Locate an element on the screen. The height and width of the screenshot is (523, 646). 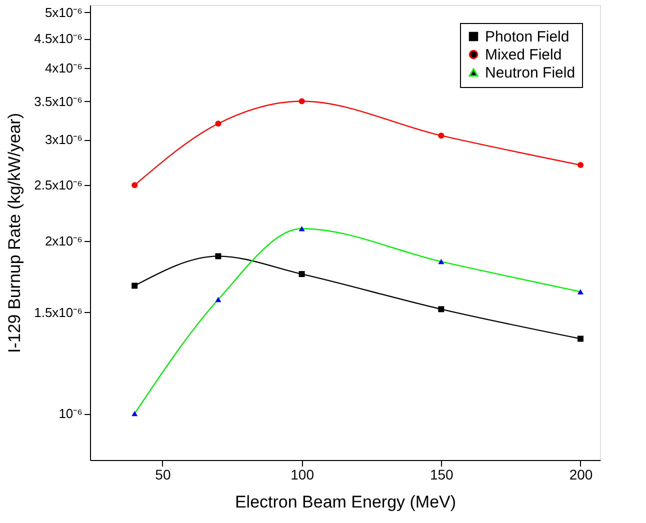
y-tick-label: 1.5x10⁻⁶ is located at coordinates (58, 312).